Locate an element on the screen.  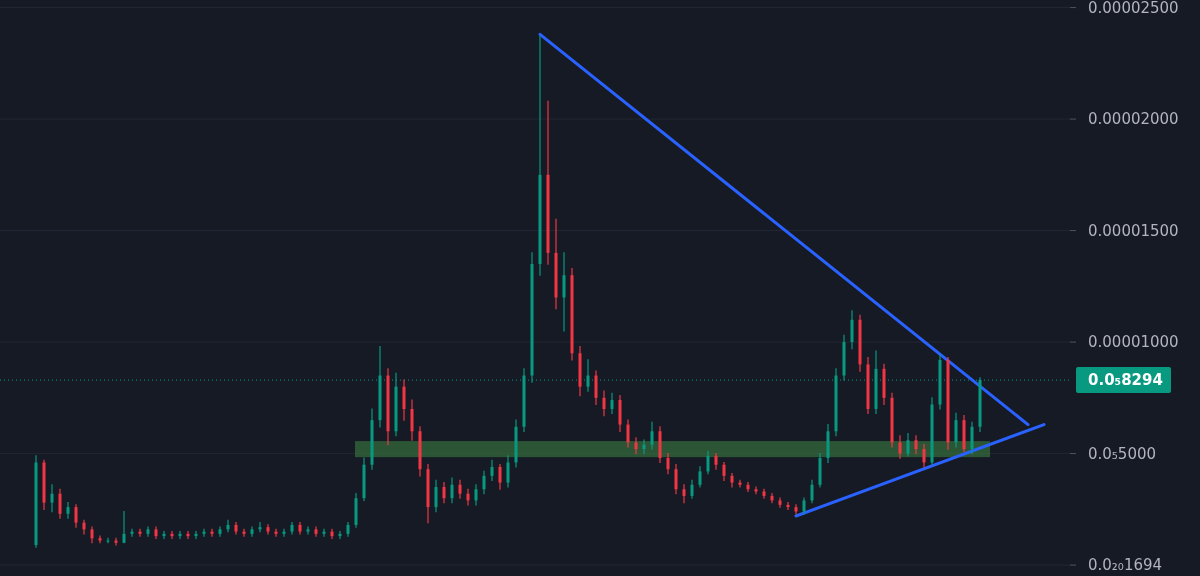
ref-line-label: 0.0₅8294 is located at coordinates (1125, 380).